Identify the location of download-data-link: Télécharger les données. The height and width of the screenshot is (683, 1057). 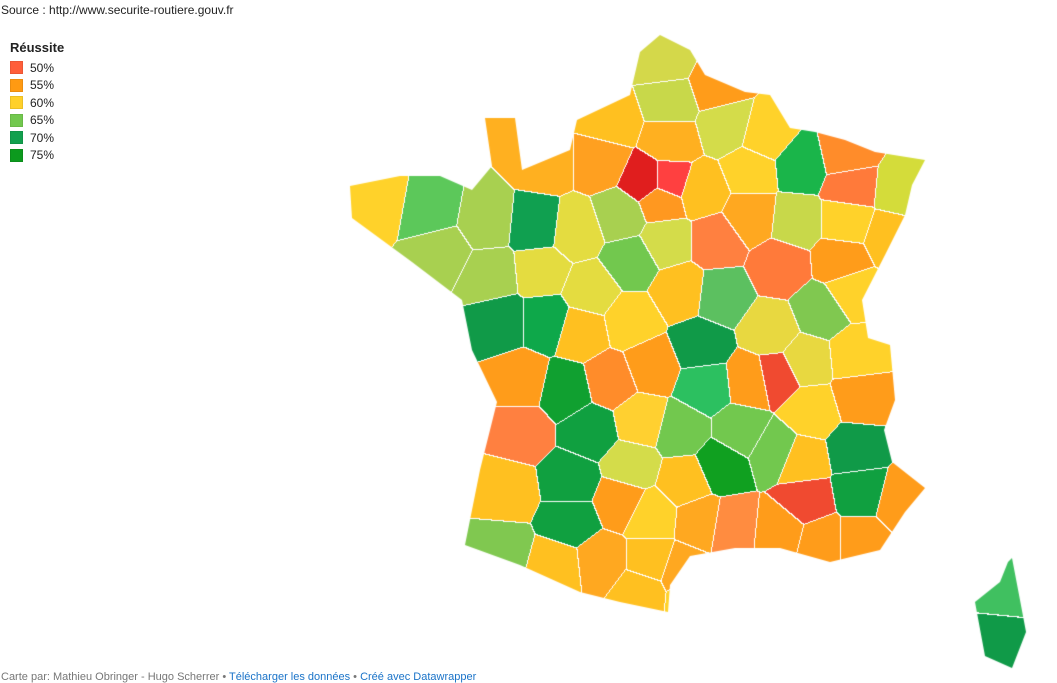
(290, 677).